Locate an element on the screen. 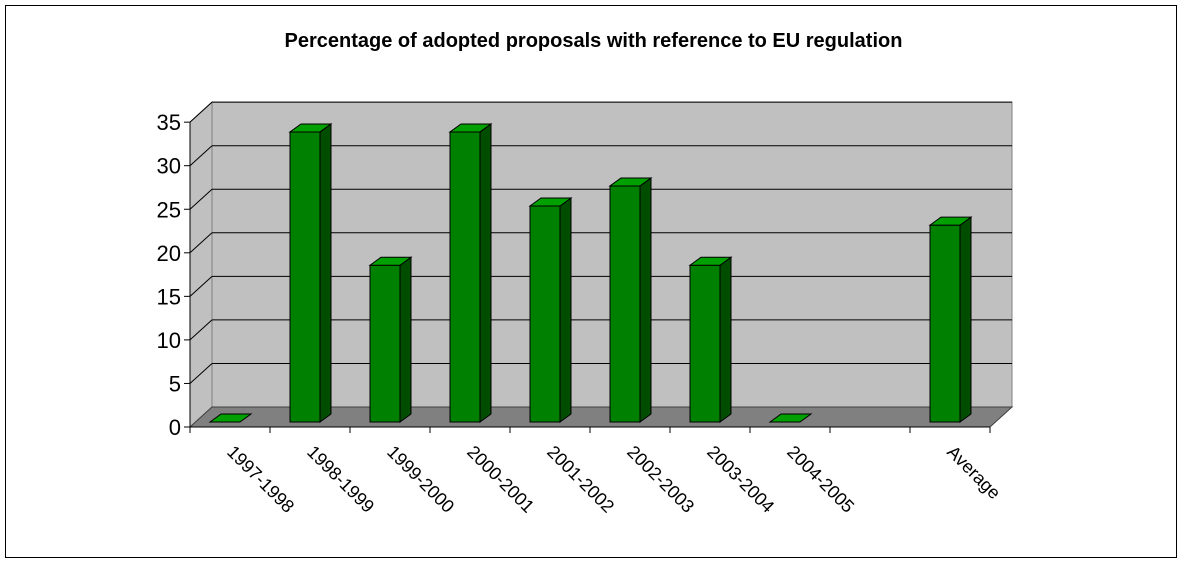 The height and width of the screenshot is (563, 1187). y-tick-label: 20 is located at coordinates (169, 253).